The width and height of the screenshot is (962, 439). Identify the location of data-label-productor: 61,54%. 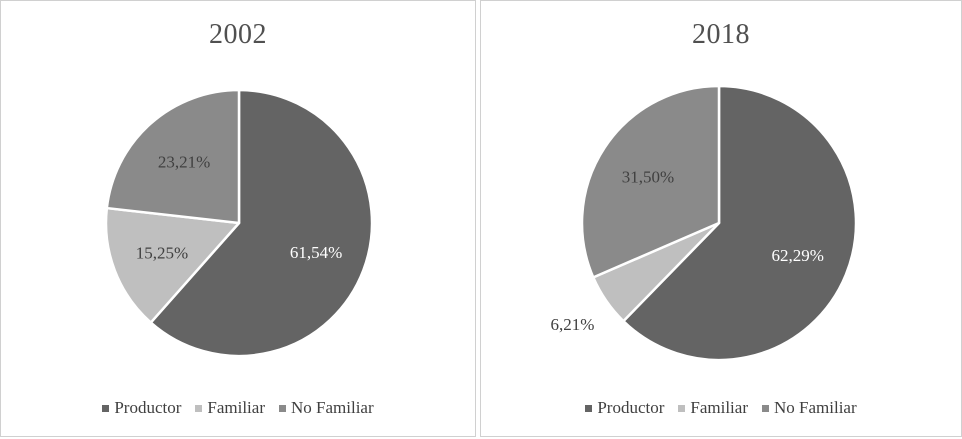
(316, 252).